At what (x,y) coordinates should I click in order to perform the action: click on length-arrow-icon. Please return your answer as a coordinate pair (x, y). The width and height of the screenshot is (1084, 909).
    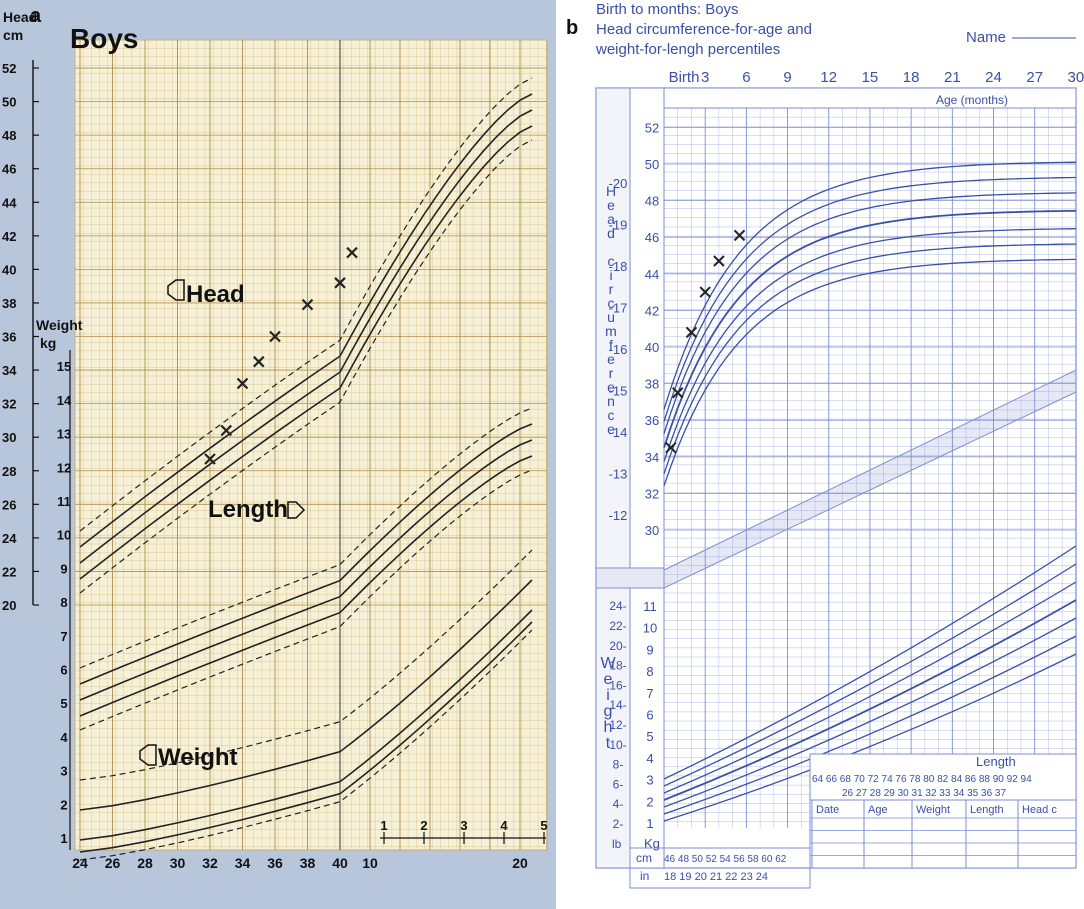
    Looking at the image, I should click on (296, 510).